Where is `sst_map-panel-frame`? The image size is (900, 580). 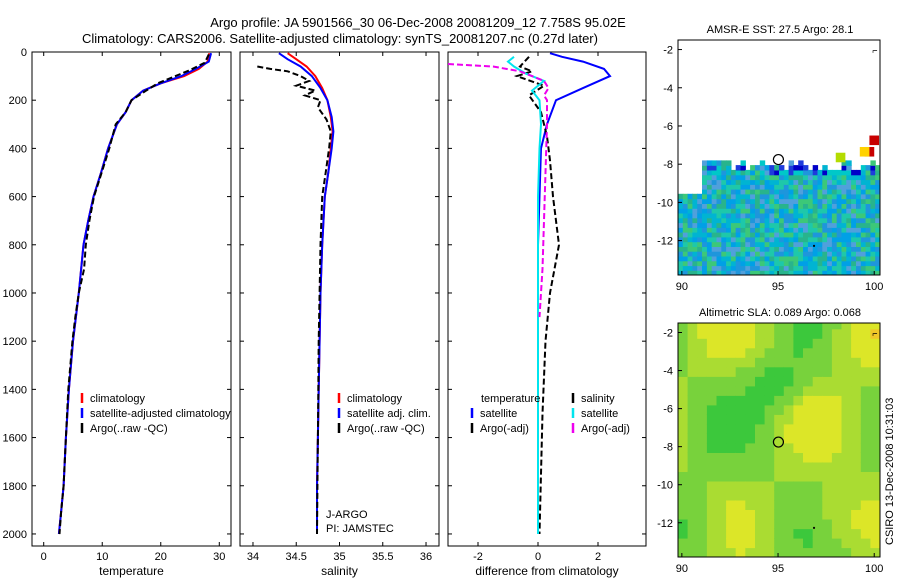
sst_map-panel-frame is located at coordinates (779, 157).